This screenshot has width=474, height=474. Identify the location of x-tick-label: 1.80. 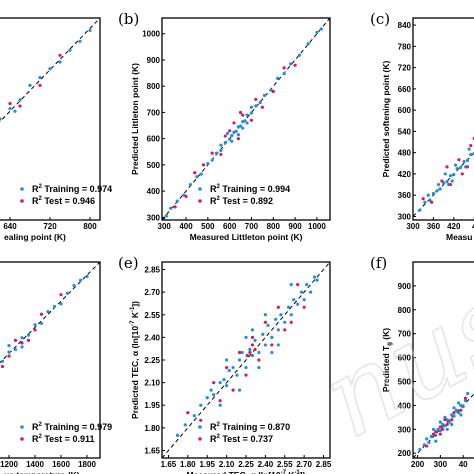
(188, 464).